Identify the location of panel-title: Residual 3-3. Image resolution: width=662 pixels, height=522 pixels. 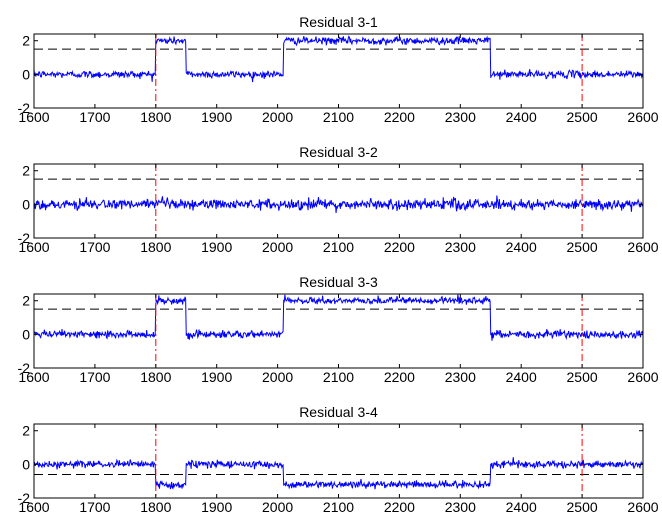
(338, 282).